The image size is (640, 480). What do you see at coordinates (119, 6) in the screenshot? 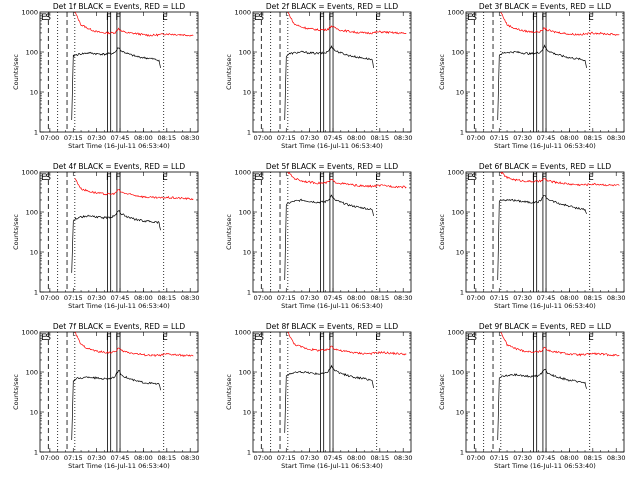
I see `chart-title: Det 1f BLACK = Events, RED = LLD` at bounding box center [119, 6].